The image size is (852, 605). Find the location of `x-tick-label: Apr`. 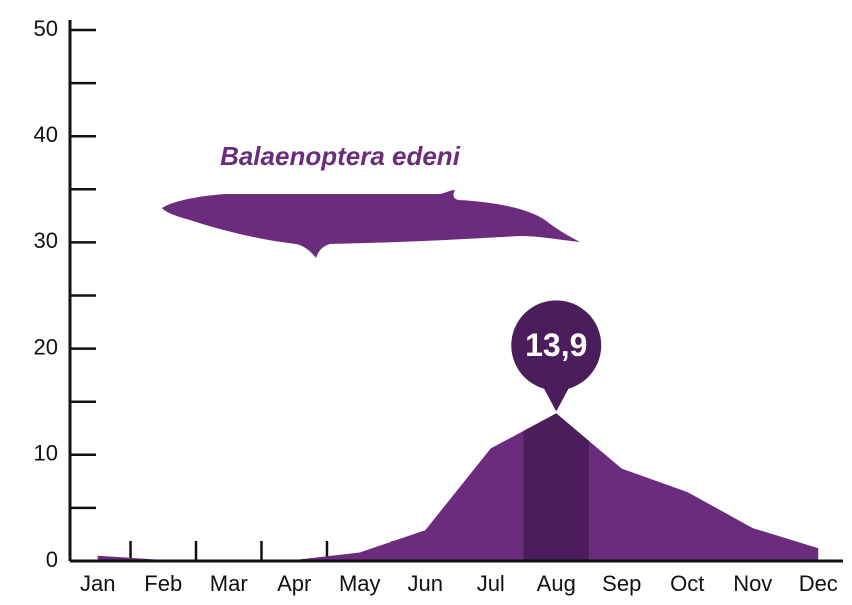

x-tick-label: Apr is located at coordinates (294, 583).